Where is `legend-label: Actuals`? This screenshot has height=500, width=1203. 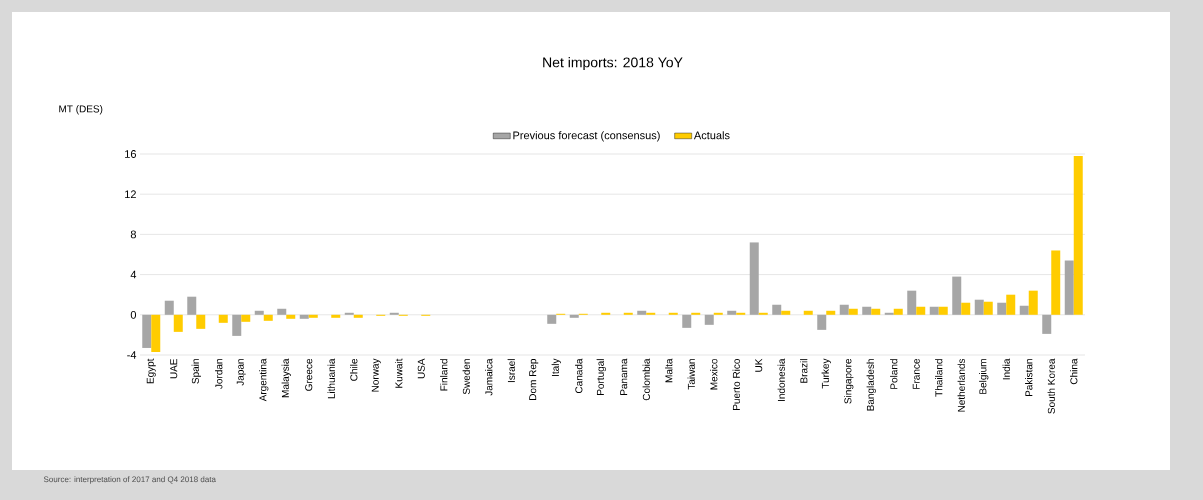
legend-label: Actuals is located at coordinates (711, 135).